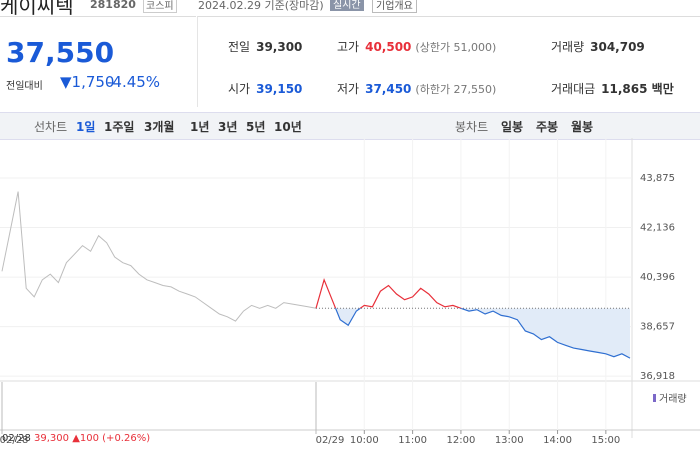  I want to click on stat-value: 11,865 백만, so click(637, 89).